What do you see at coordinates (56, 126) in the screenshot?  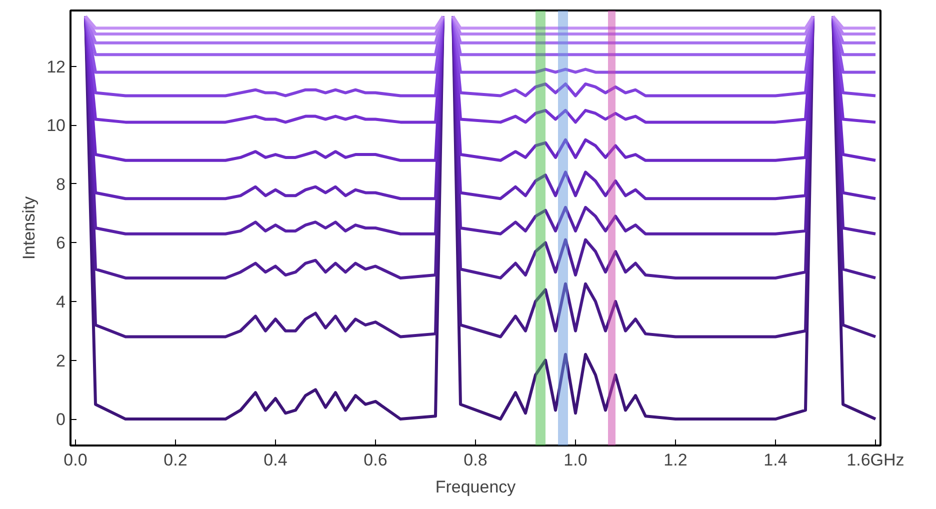 I see `y-tick-label: 10` at bounding box center [56, 126].